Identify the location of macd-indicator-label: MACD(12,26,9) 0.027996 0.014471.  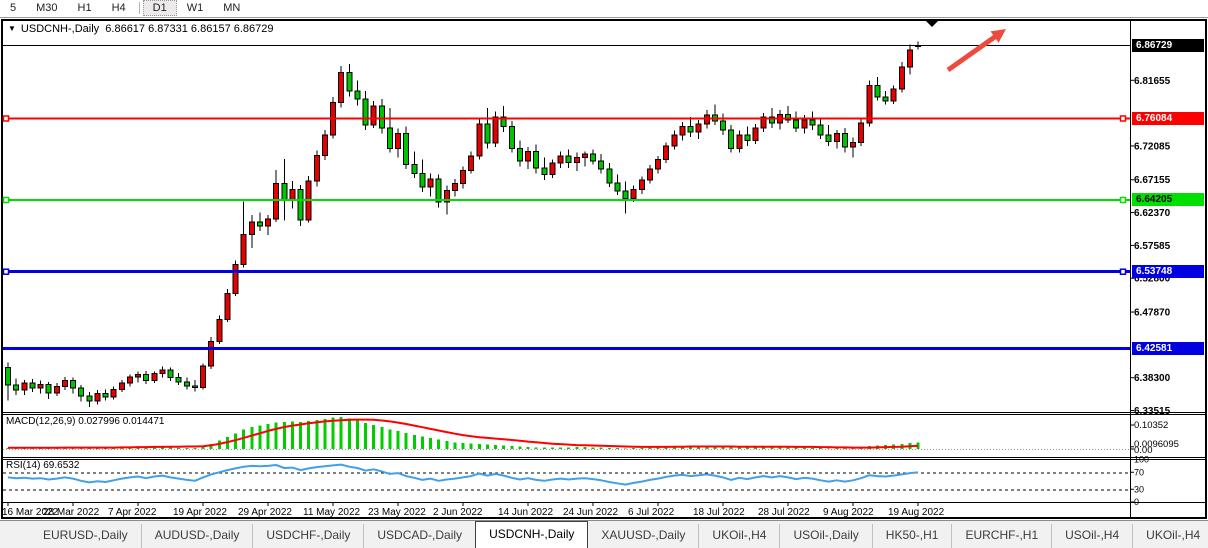
(85, 421).